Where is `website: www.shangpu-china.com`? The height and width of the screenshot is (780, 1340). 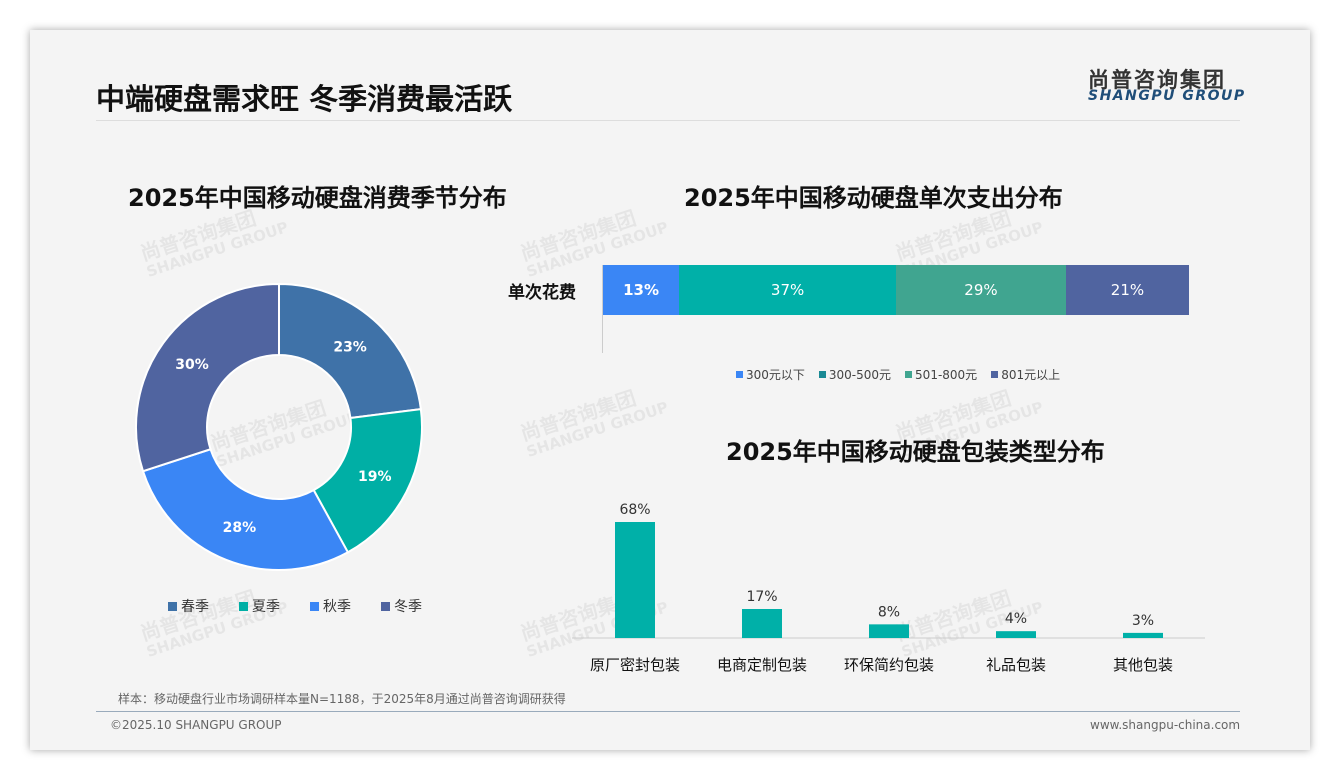 website: www.shangpu-china.com is located at coordinates (1165, 725).